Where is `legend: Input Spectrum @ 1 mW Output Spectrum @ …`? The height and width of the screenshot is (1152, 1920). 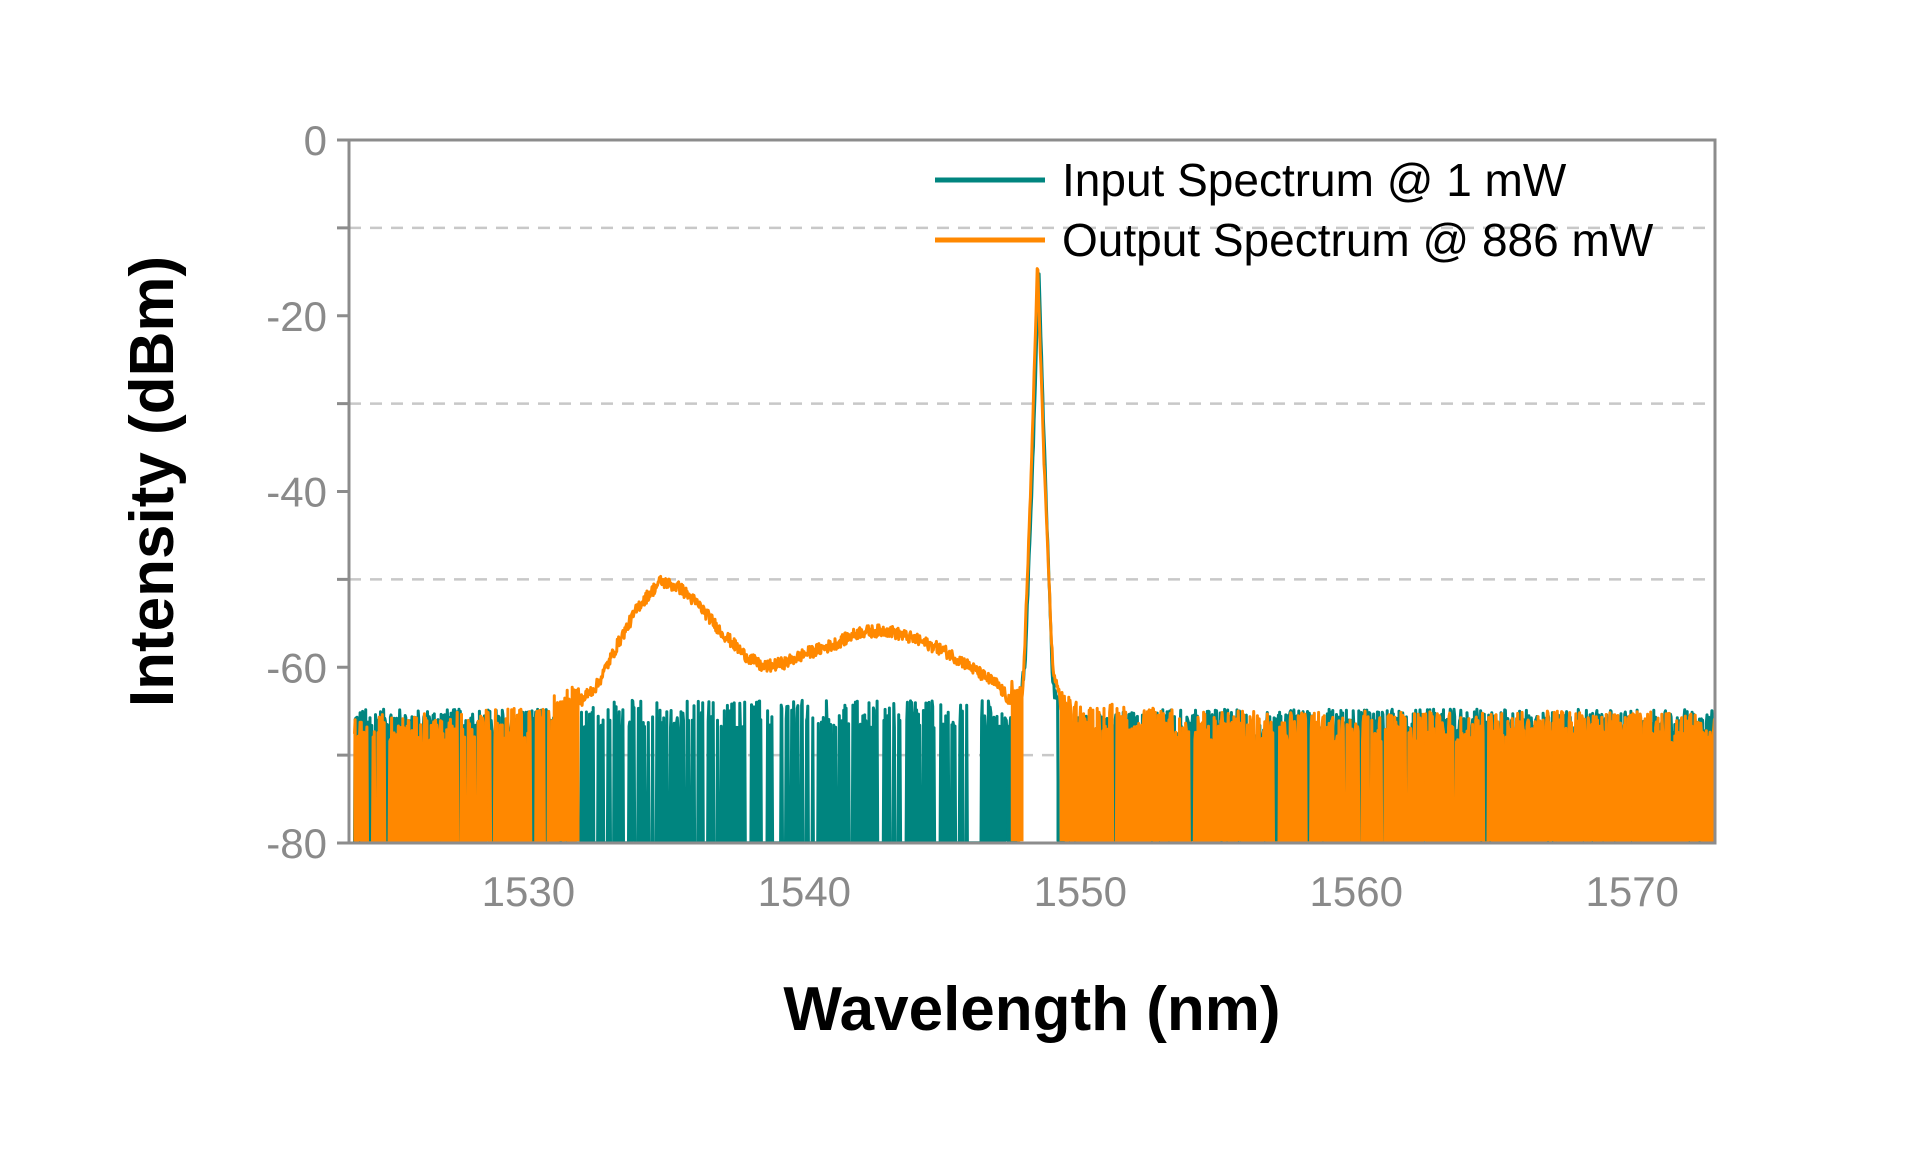
legend: Input Spectrum @ 1 mW Output Spectrum @ … is located at coordinates (1294, 210).